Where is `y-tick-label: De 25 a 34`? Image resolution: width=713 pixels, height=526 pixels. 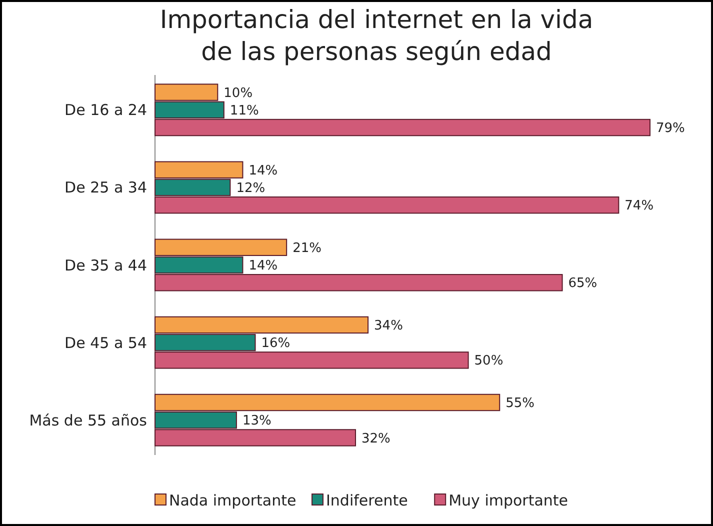 y-tick-label: De 25 a 34 is located at coordinates (105, 187).